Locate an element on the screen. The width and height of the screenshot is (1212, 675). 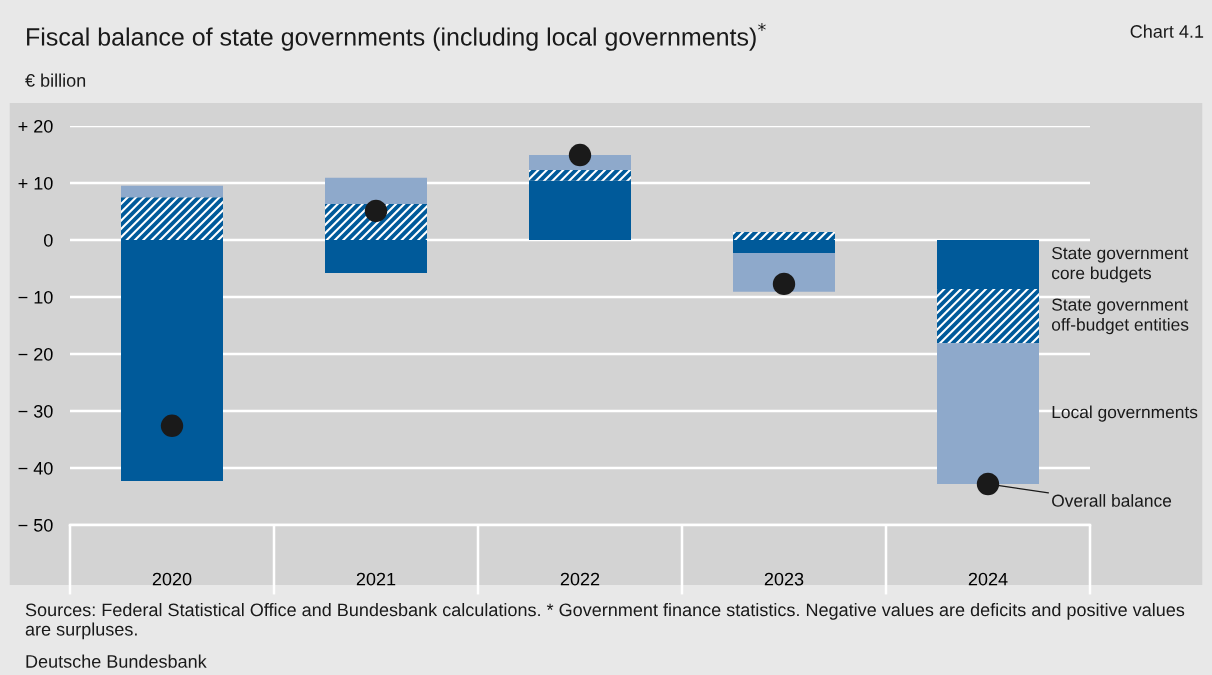
y-tick-label: − 10 is located at coordinates (35, 297).